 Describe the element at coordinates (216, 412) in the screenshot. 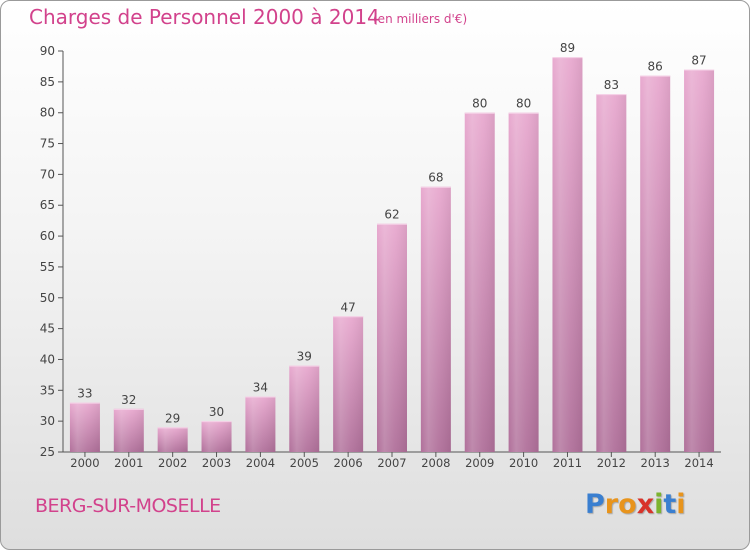

I see `value-label: 30` at that location.